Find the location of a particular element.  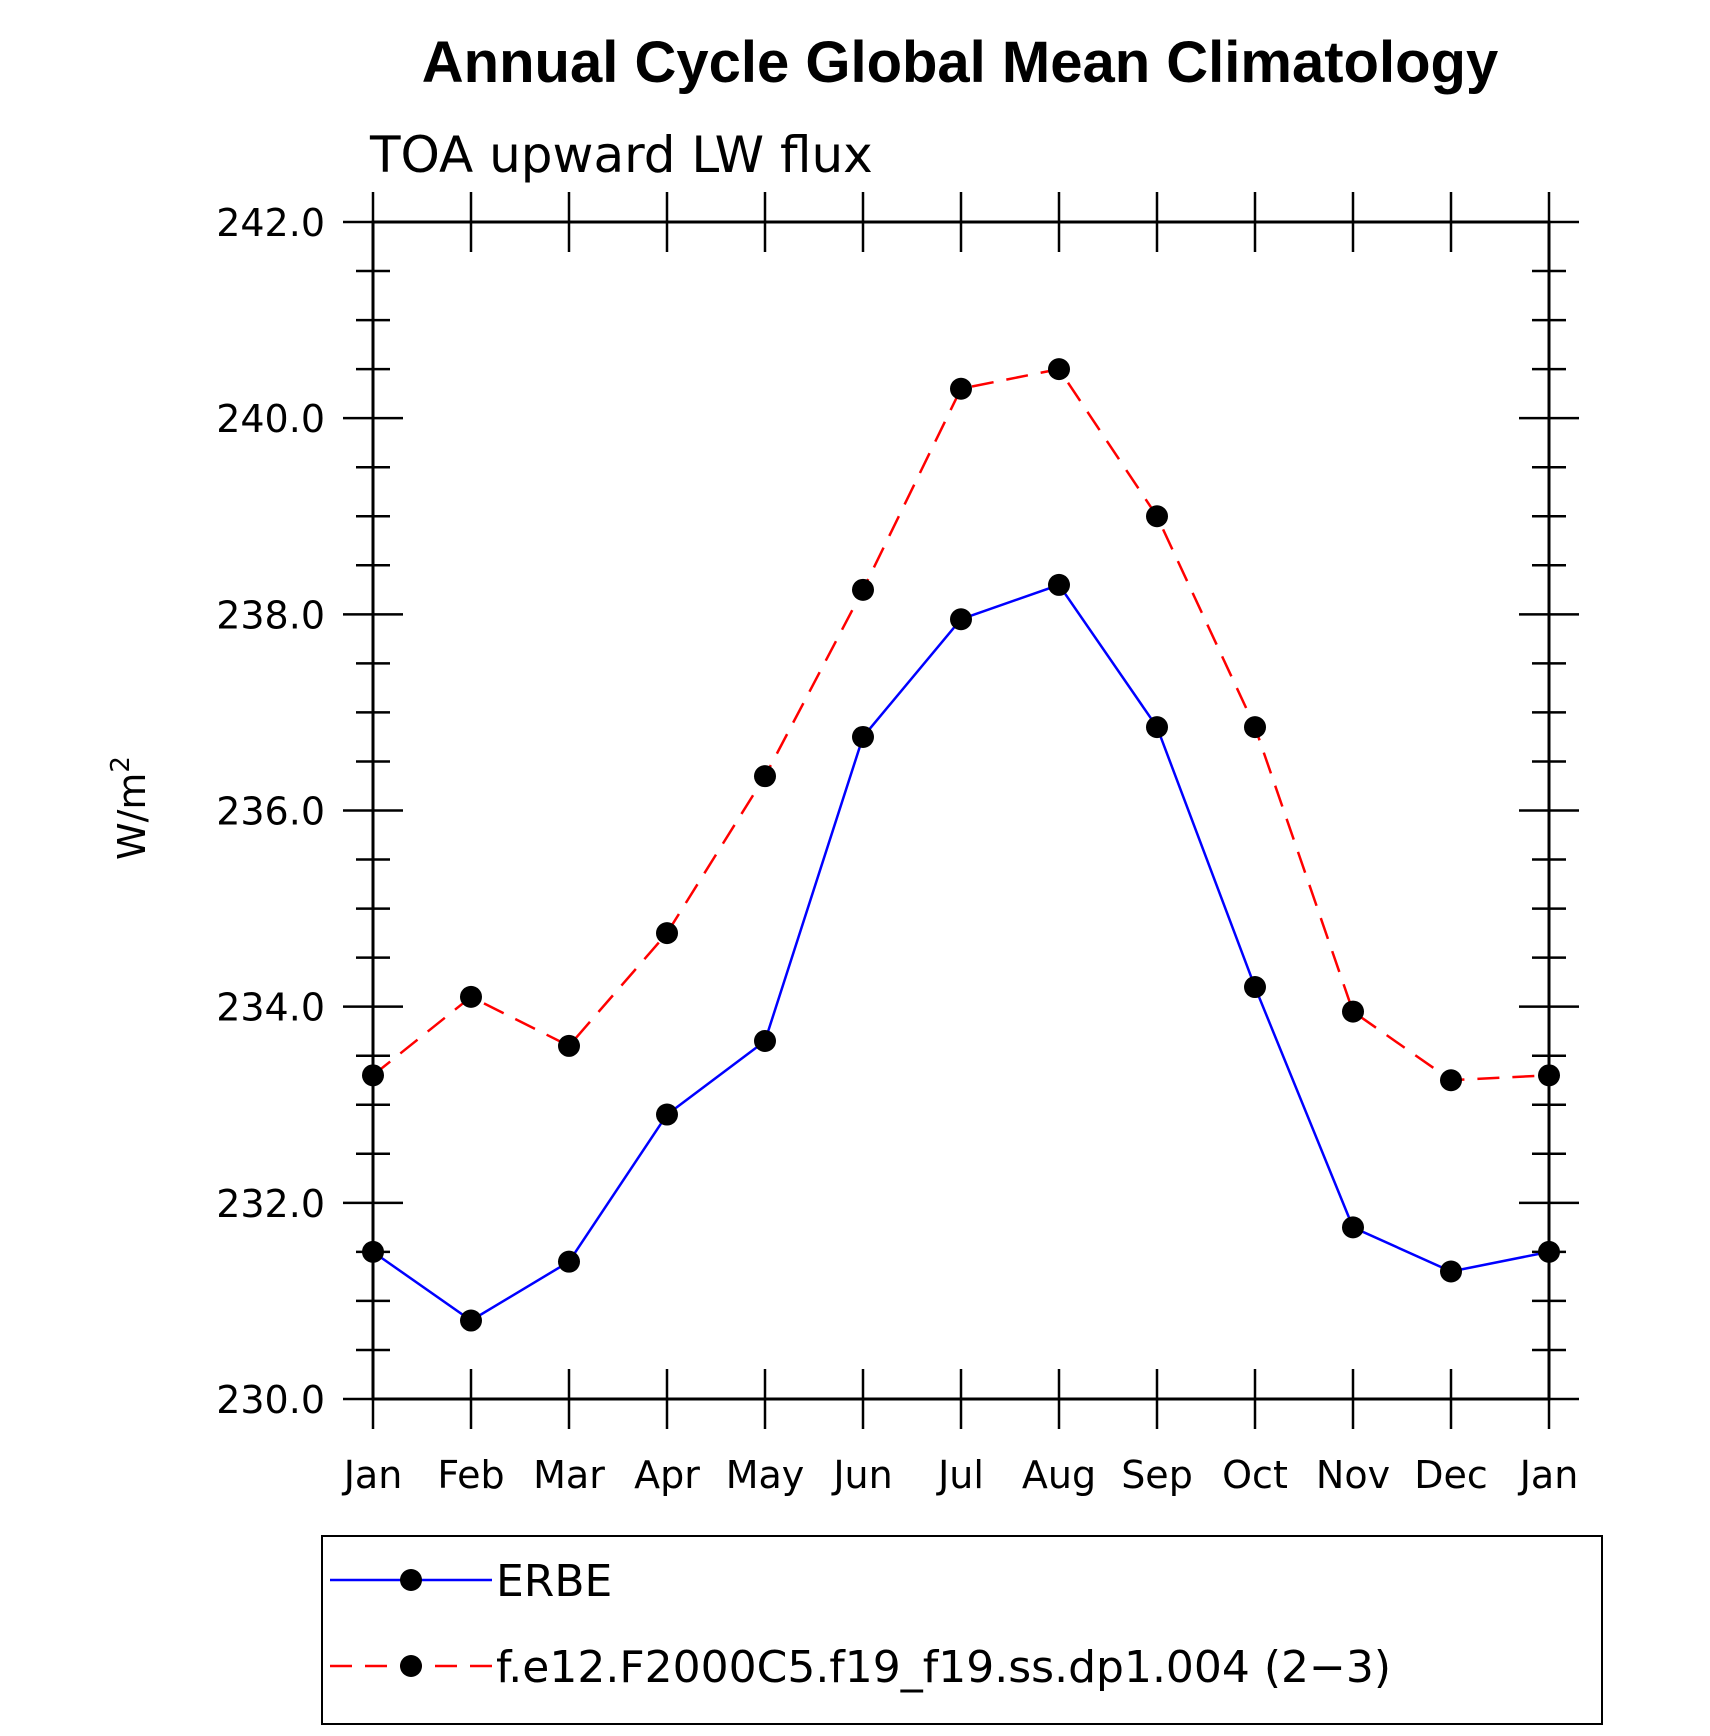

legend-box is located at coordinates (962, 1630).